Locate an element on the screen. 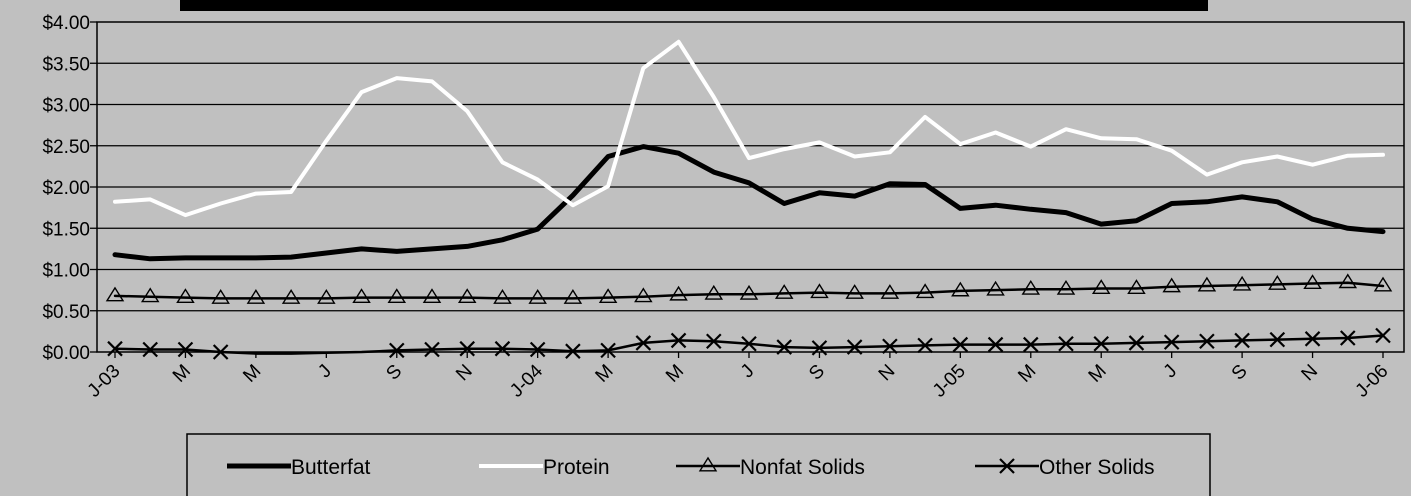 Image resolution: width=1411 pixels, height=496 pixels. series-other-solids is located at coordinates (749, 343).